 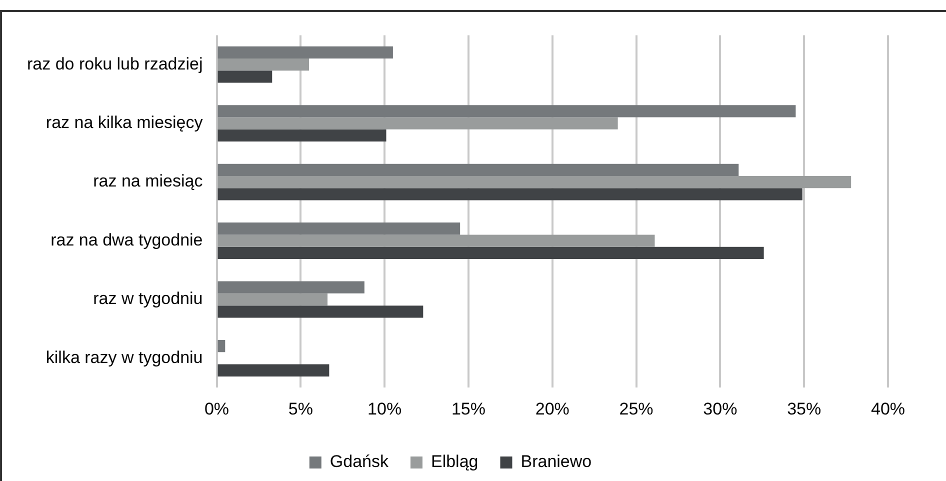 I want to click on y-tick-label: raz w tygodniu, so click(x=148, y=298).